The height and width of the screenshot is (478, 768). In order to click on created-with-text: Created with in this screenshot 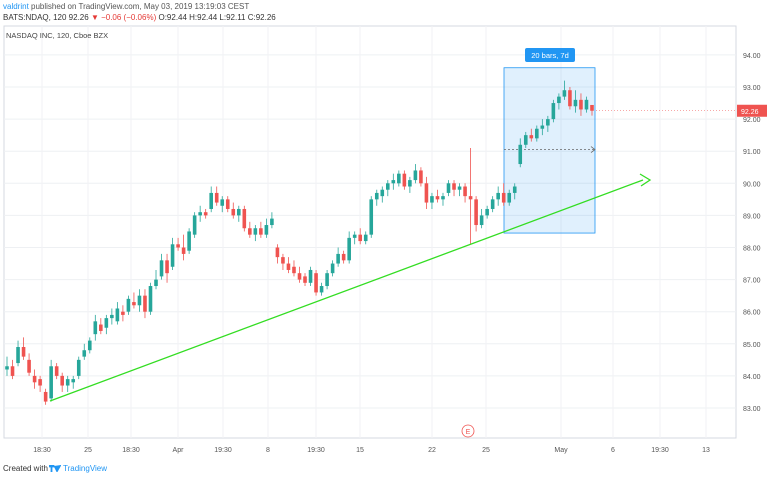, I will do `click(25, 468)`.